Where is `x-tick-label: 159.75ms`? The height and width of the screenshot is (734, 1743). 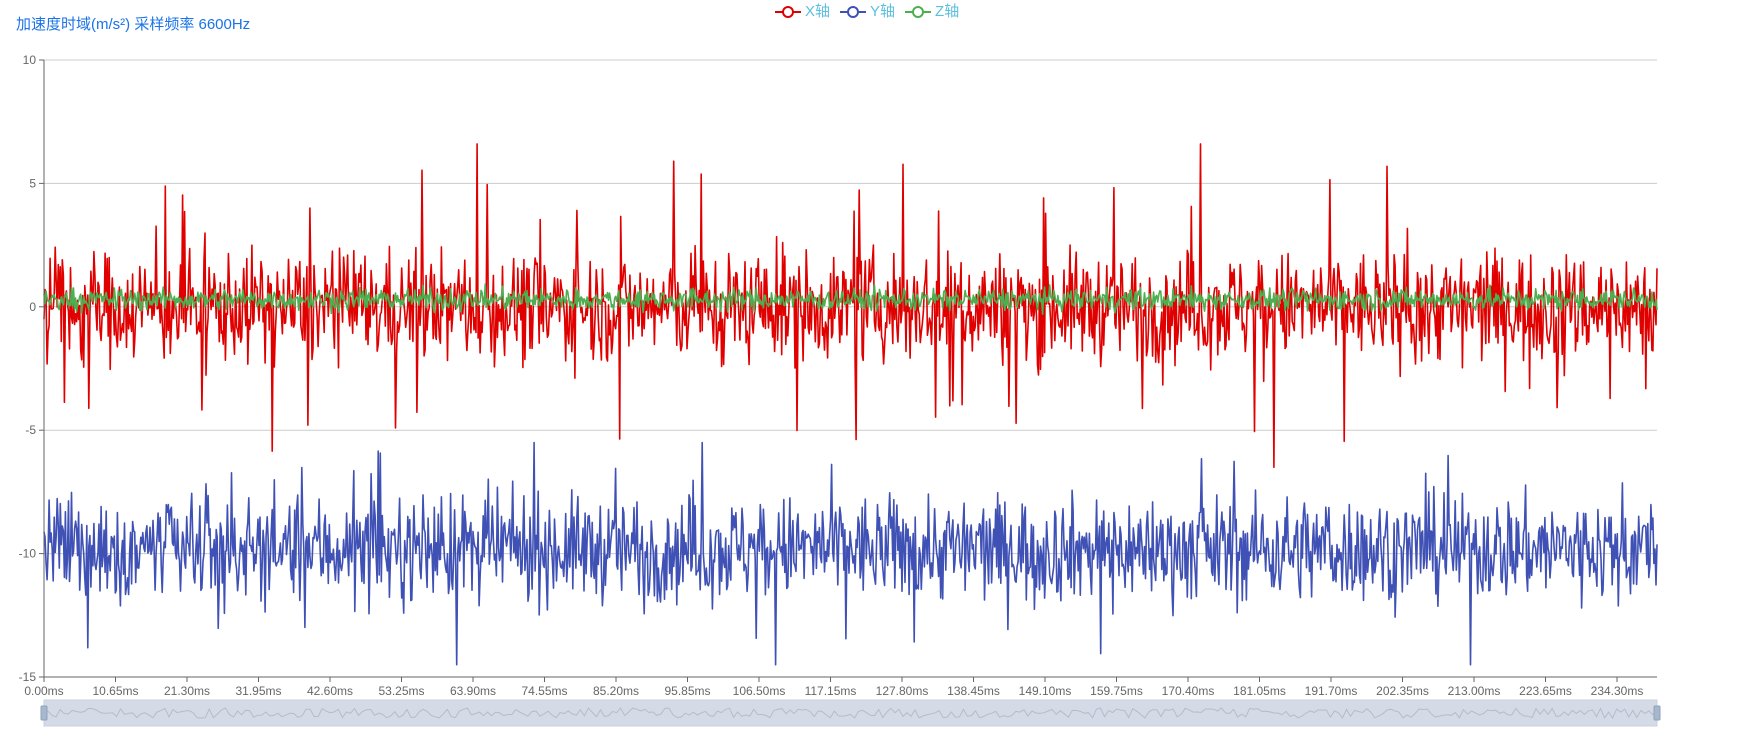 x-tick-label: 159.75ms is located at coordinates (1116, 691).